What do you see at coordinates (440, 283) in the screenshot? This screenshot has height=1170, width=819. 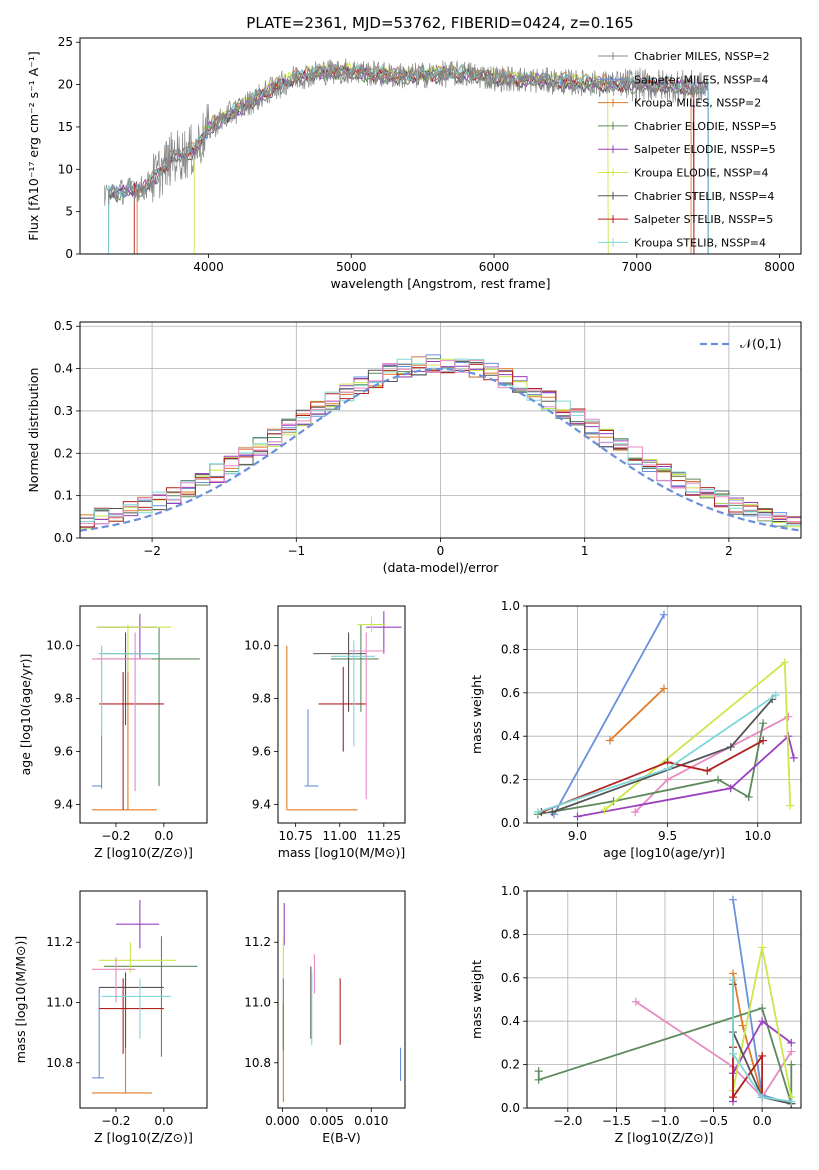 I see `x-axis-label: wavelength [Angstrom, rest frame]` at bounding box center [440, 283].